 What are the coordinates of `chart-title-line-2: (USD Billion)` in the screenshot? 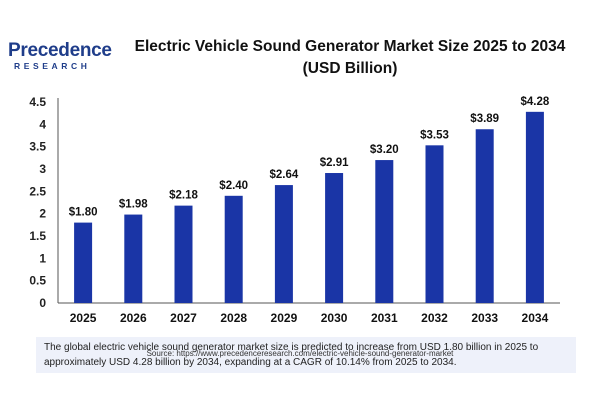 It's located at (350, 68).